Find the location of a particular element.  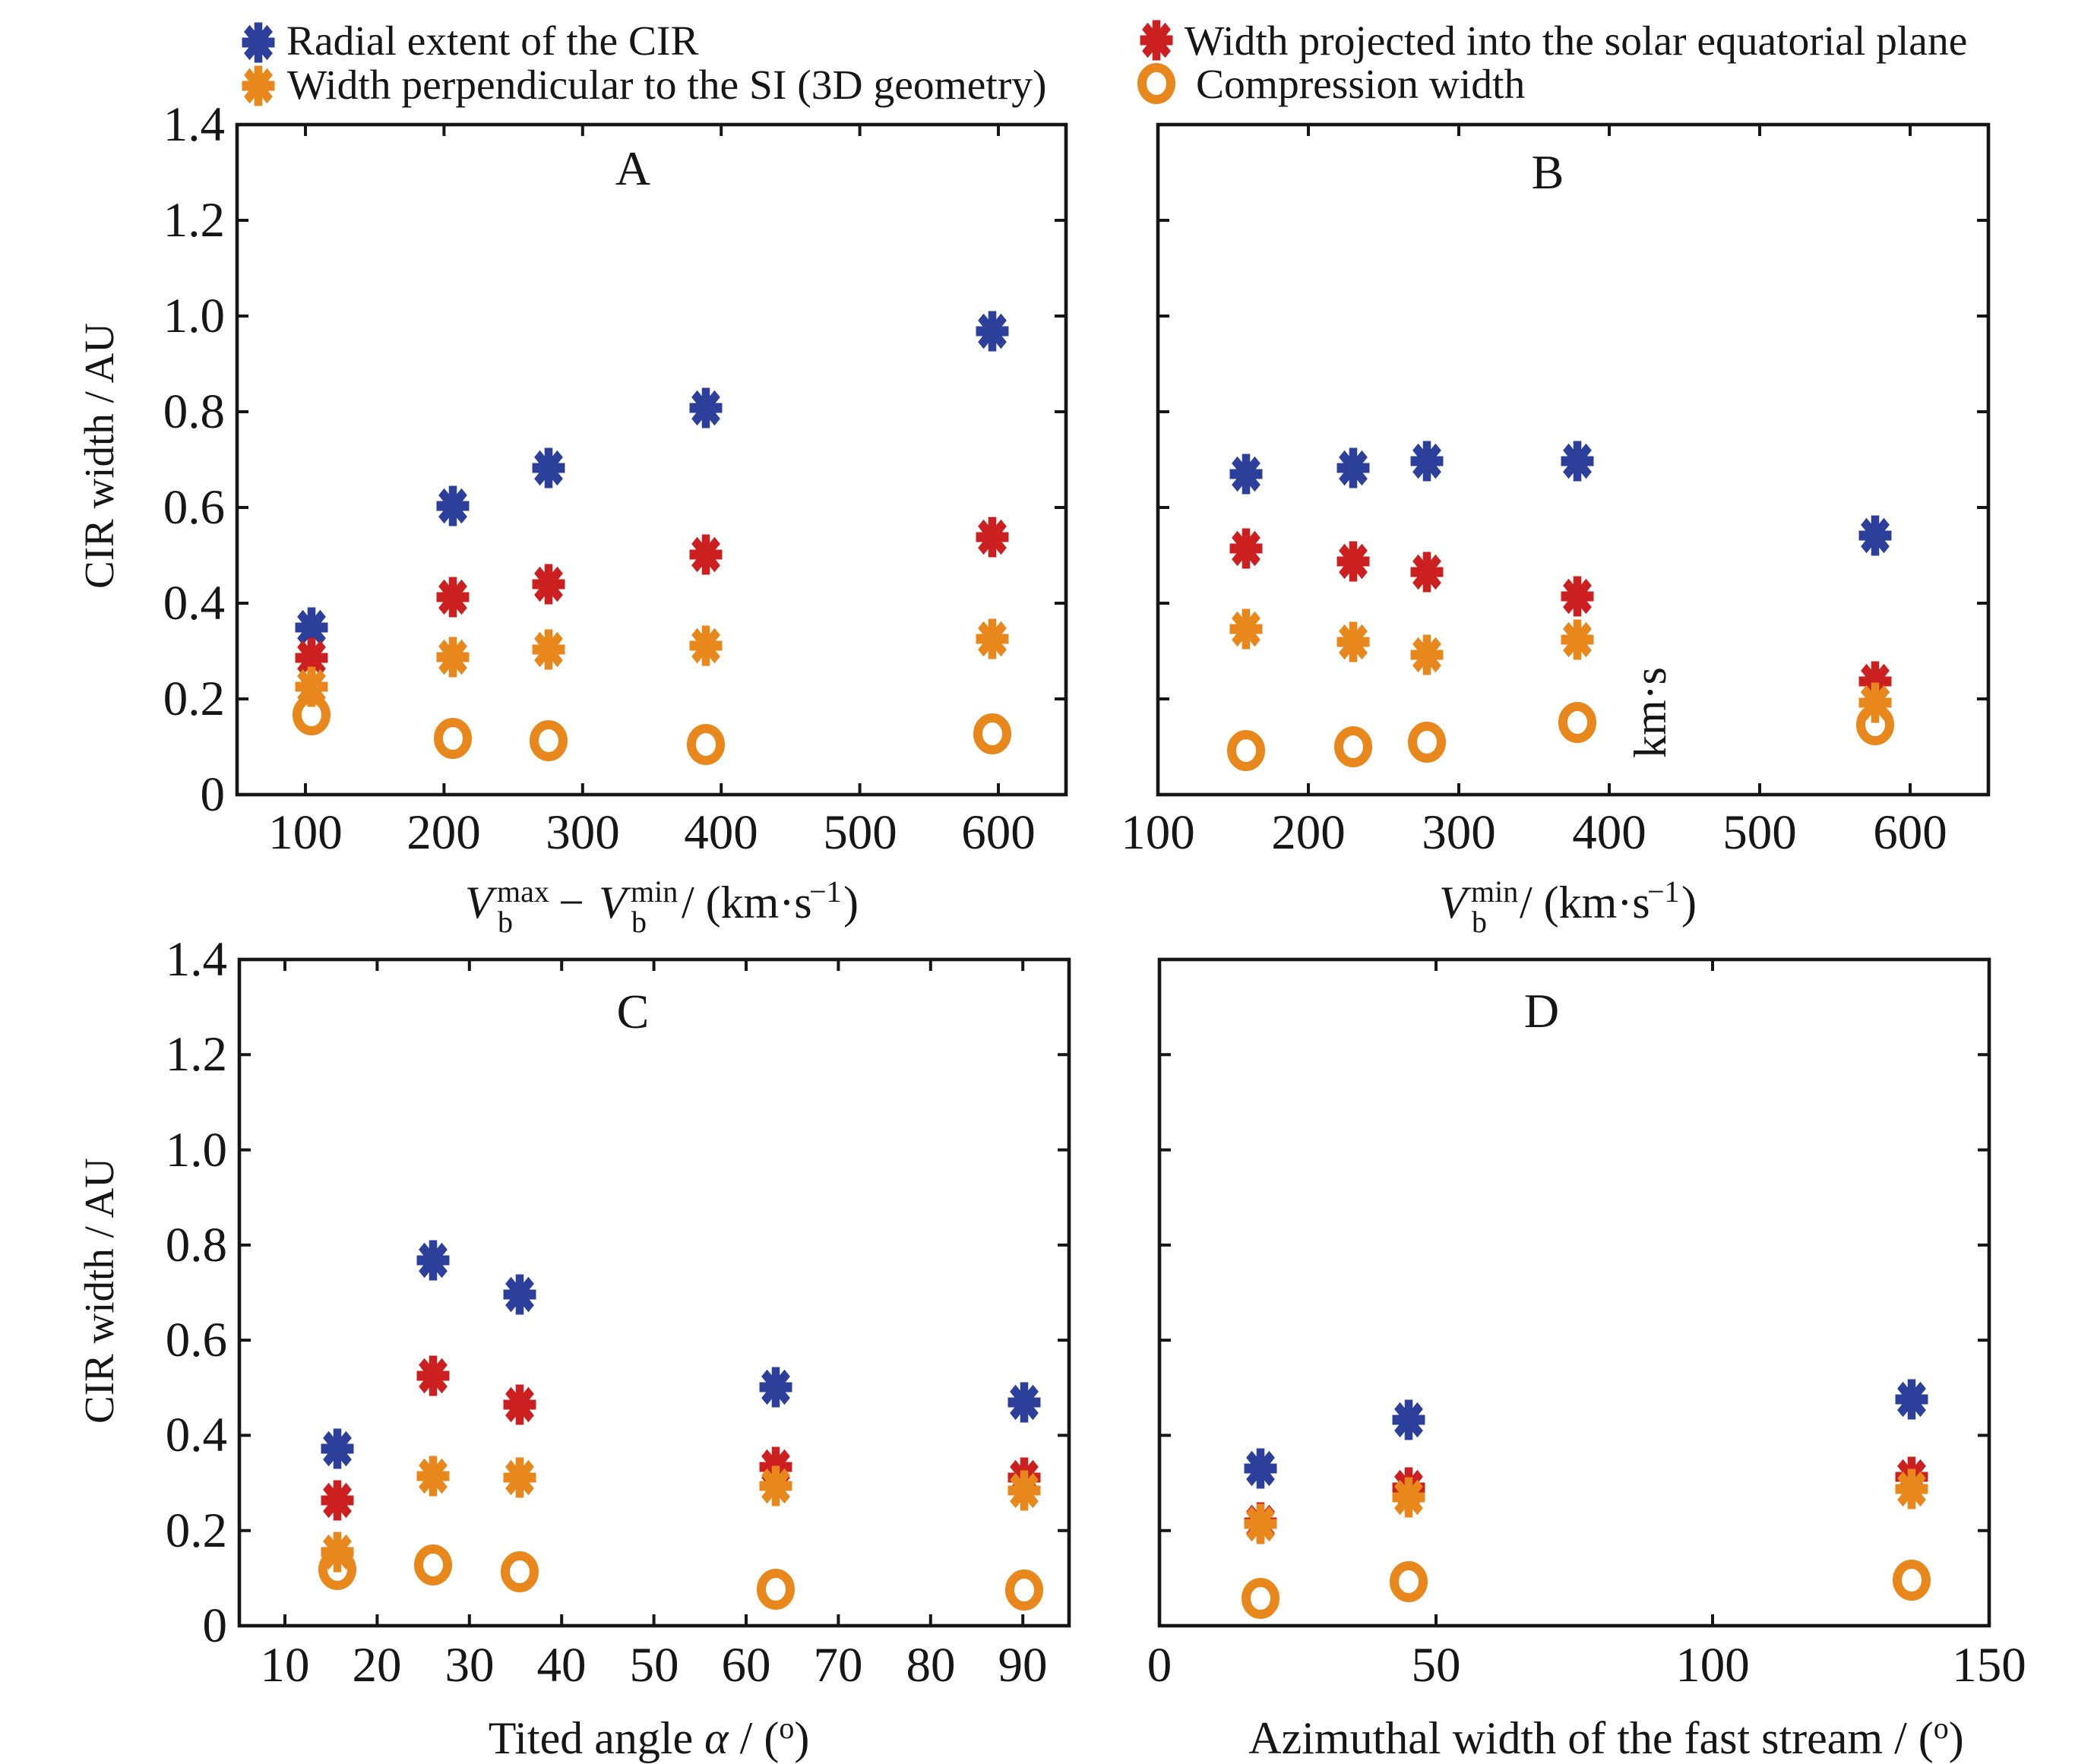

svg-text: 30 is located at coordinates (470, 1665).